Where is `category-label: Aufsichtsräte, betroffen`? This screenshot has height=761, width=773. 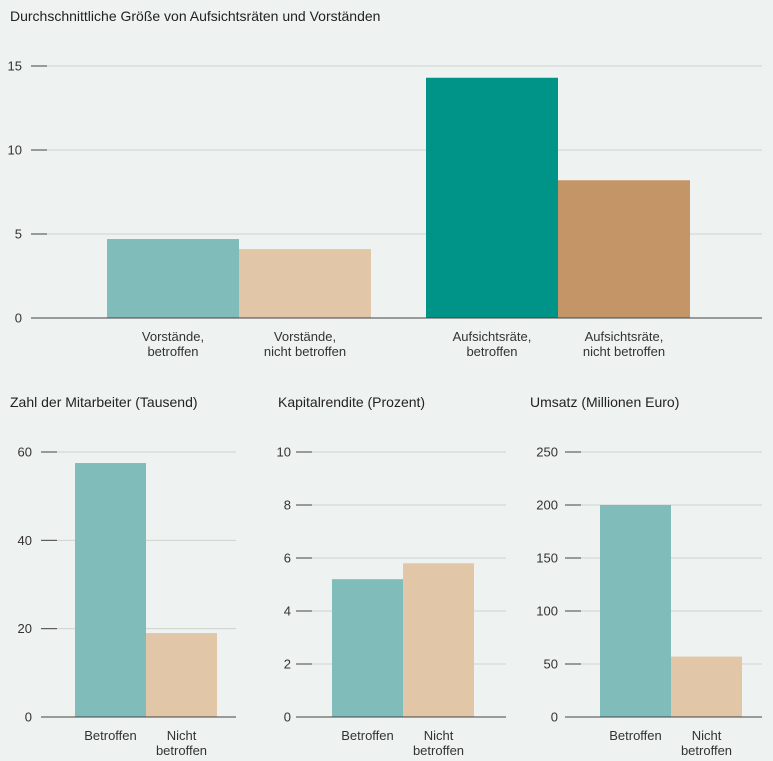
category-label: Aufsichtsräte, betroffen is located at coordinates (492, 344).